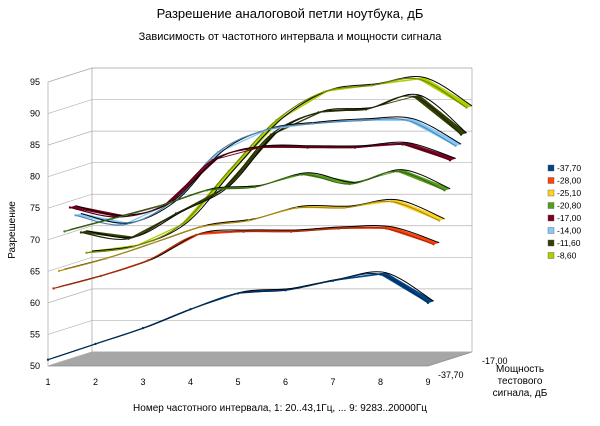  What do you see at coordinates (520, 369) in the screenshot?
I see `depth-axis-title-line: Мощность` at bounding box center [520, 369].